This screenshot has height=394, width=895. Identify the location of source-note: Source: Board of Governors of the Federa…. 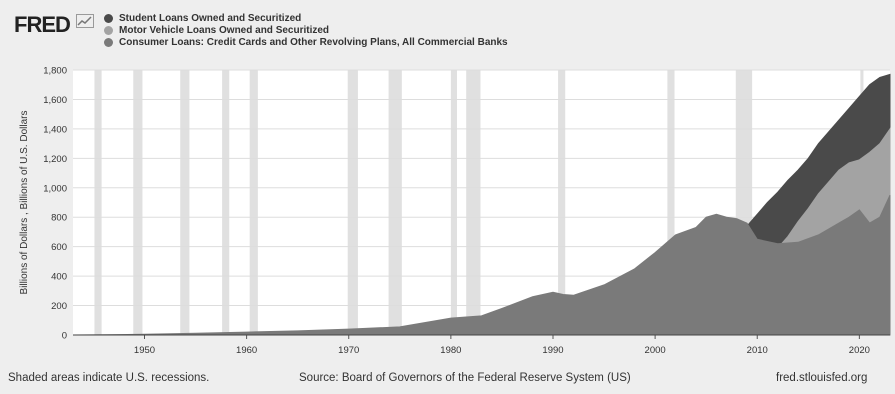
(465, 378).